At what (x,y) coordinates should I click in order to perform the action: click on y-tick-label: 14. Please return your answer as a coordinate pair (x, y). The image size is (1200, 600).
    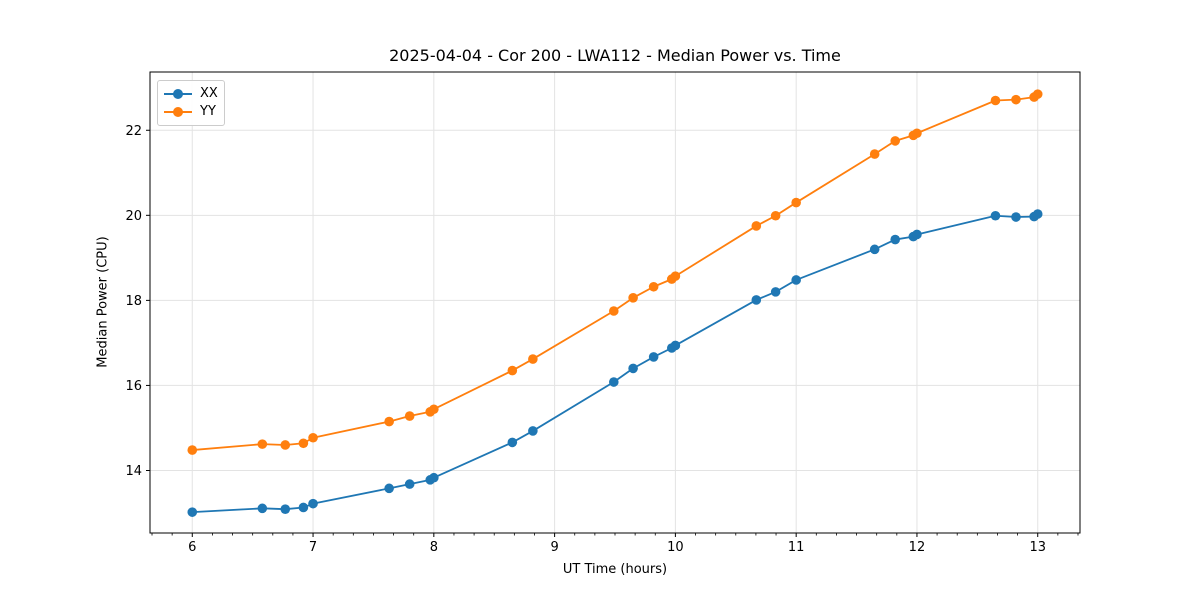
    Looking at the image, I should click on (133, 471).